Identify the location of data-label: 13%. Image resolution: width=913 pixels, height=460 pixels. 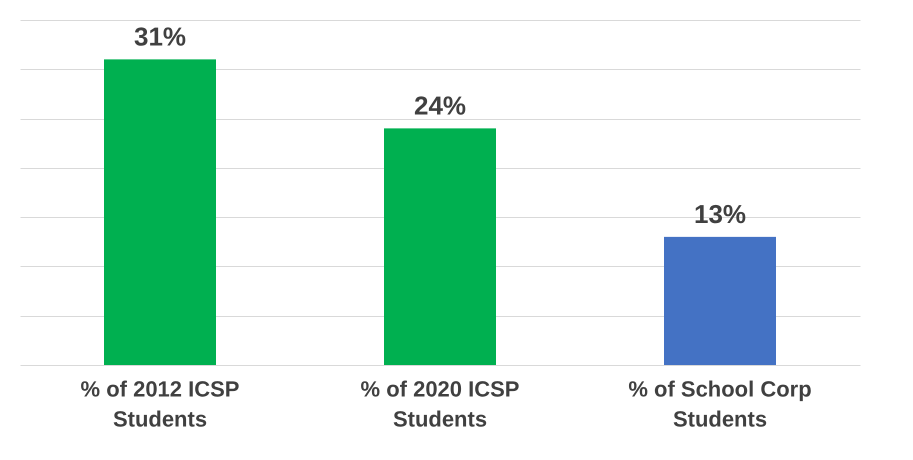
(720, 213).